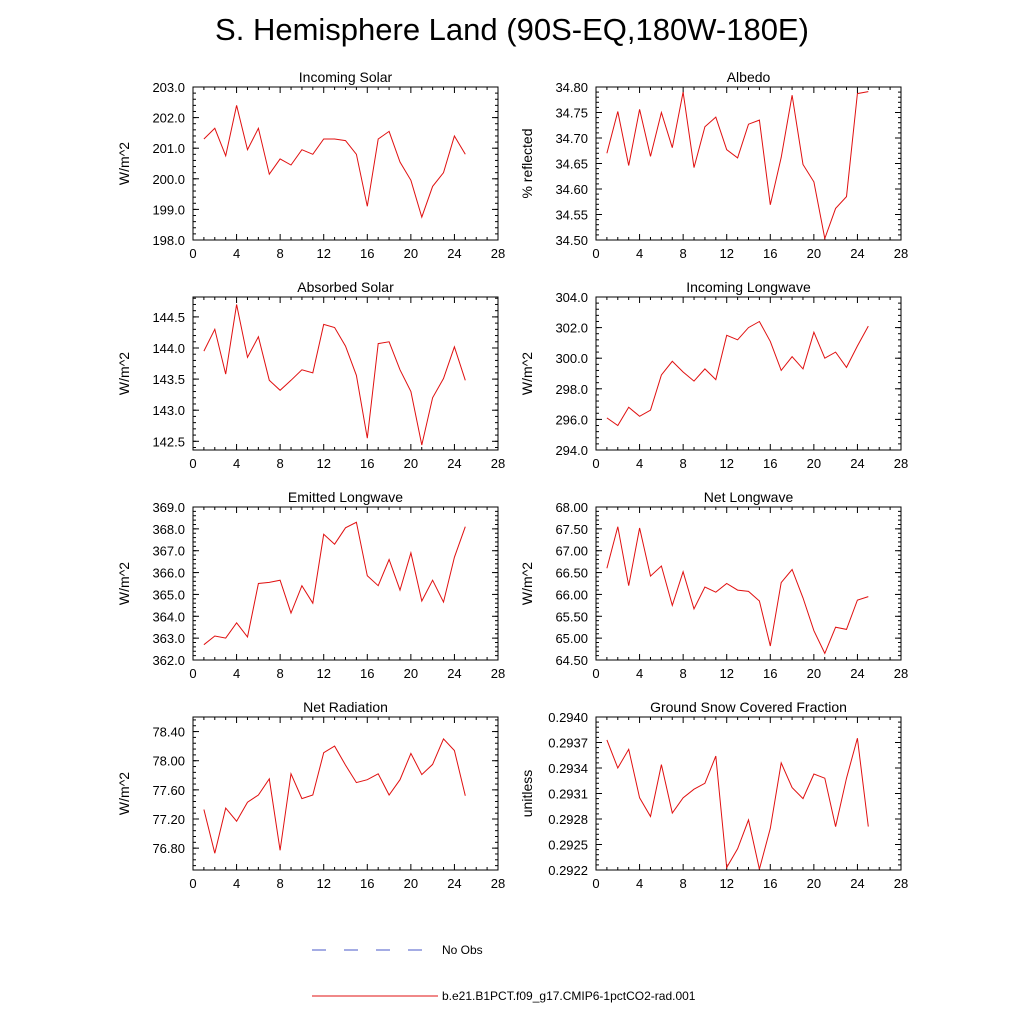  I want to click on y-tick-label: 143.5, so click(168, 379).